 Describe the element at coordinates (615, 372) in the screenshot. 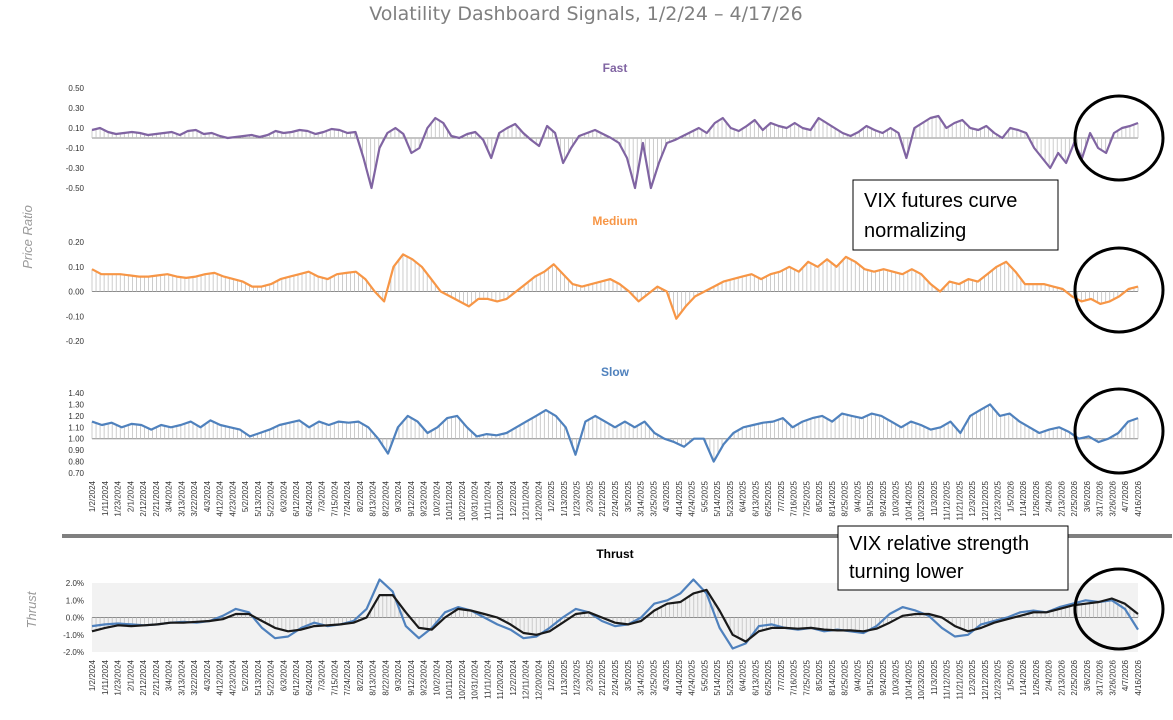

I see `slow-panel-title: Slow` at that location.